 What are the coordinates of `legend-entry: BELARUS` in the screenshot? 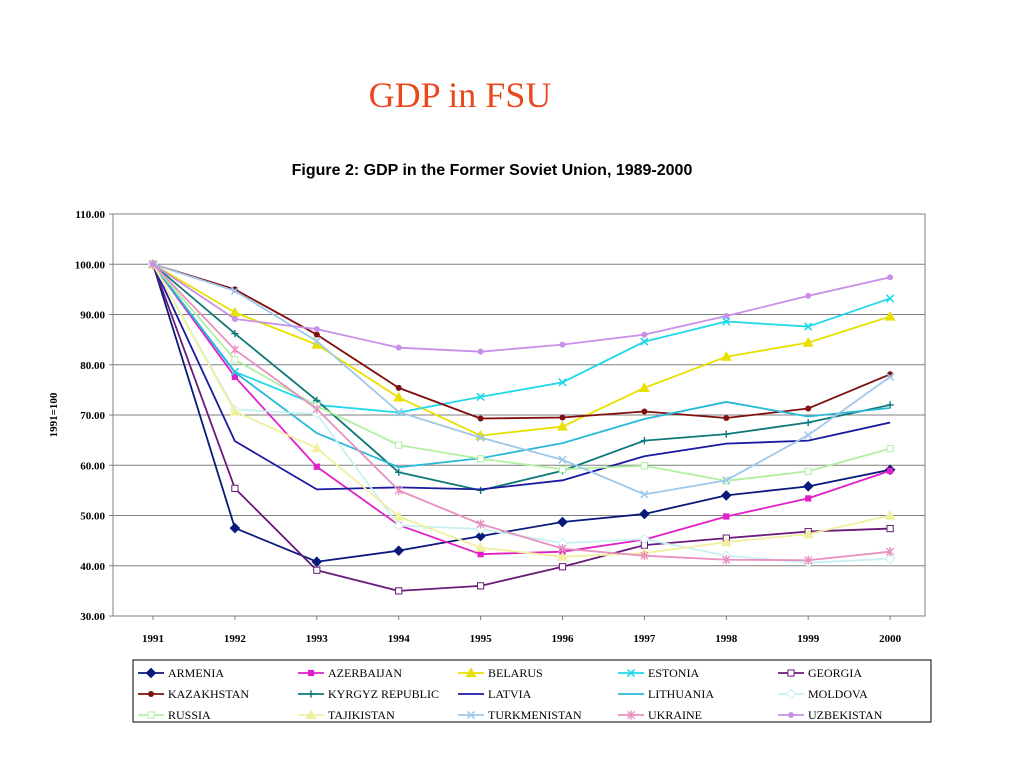 It's located at (500, 673).